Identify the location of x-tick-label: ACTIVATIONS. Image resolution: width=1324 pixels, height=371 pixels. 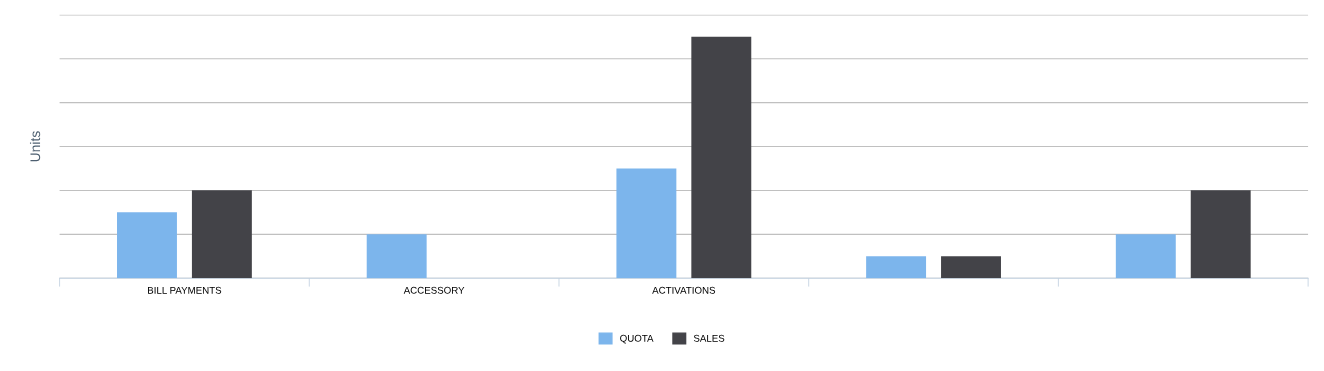
(684, 290).